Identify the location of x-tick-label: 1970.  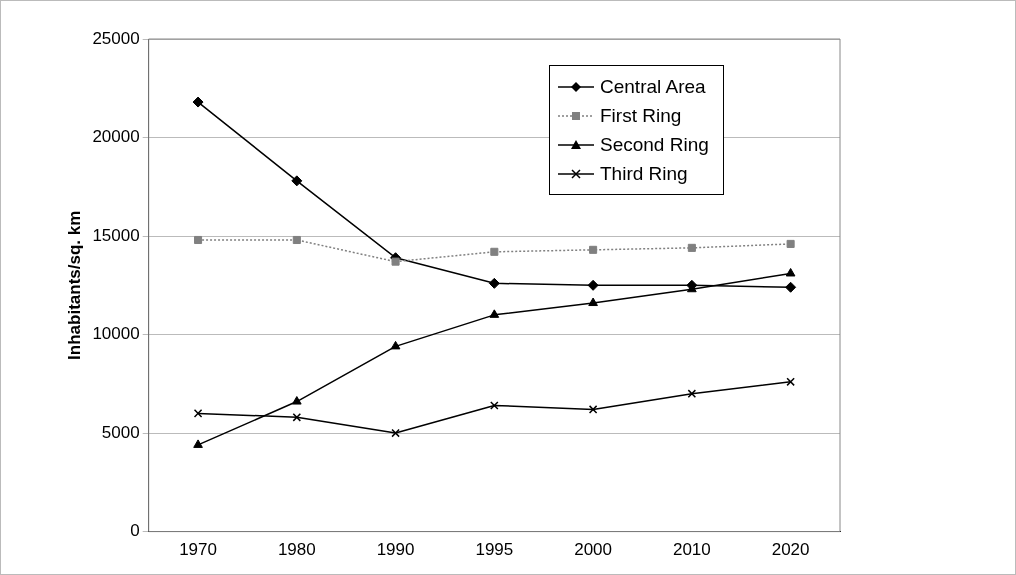
(198, 550).